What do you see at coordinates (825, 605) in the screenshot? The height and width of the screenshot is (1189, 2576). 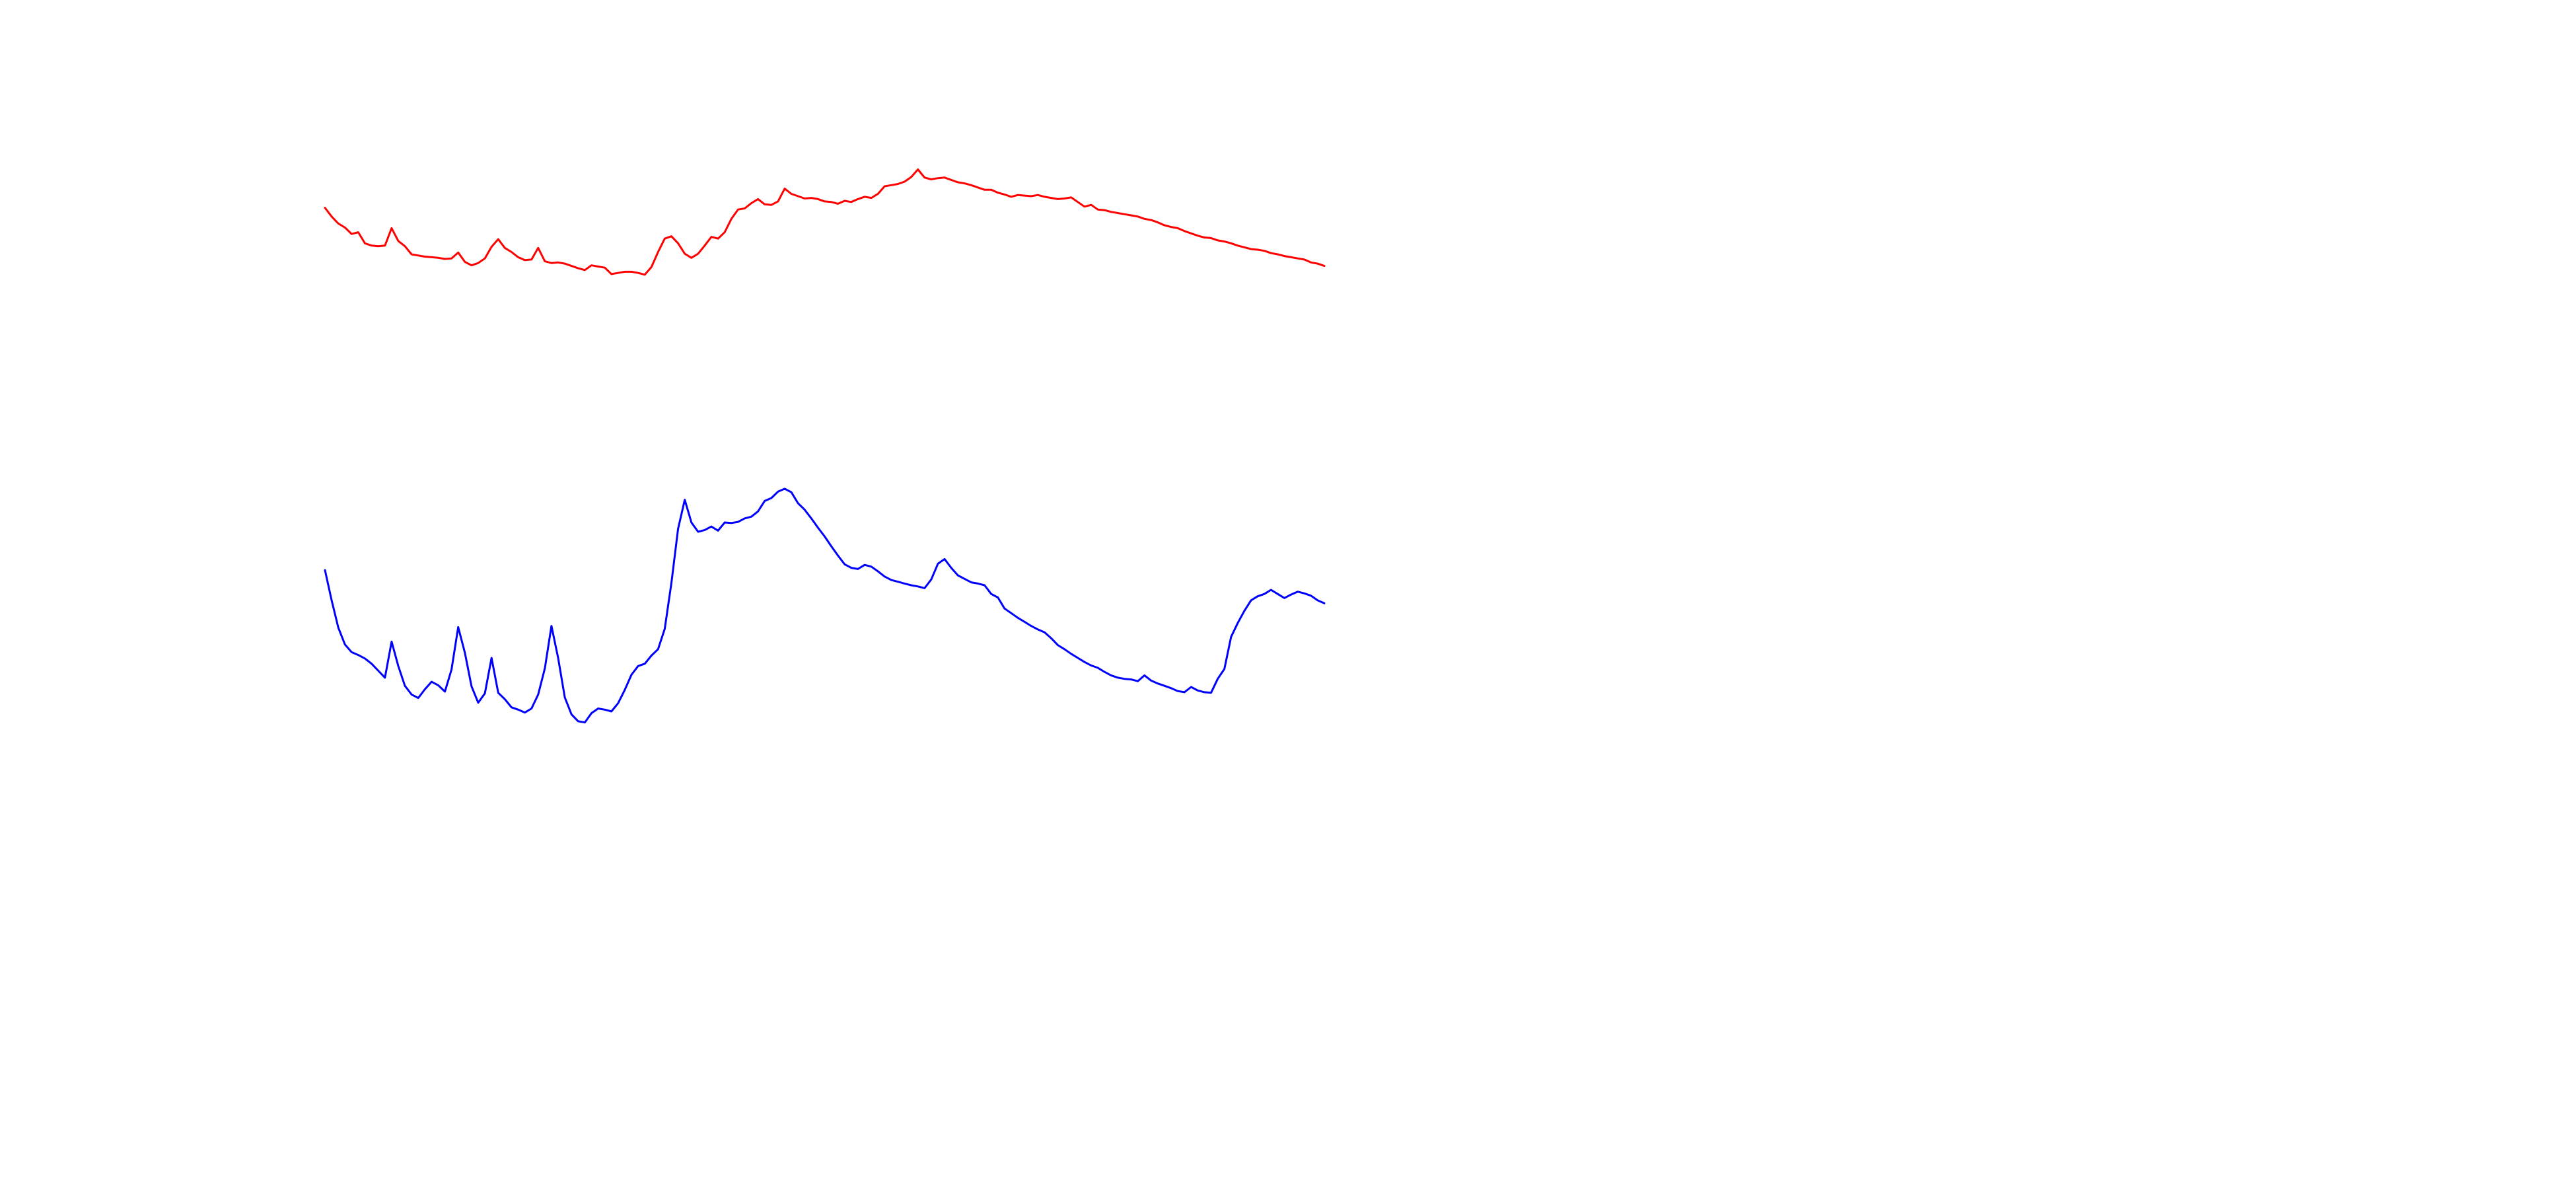 I see `series-line-blue` at bounding box center [825, 605].